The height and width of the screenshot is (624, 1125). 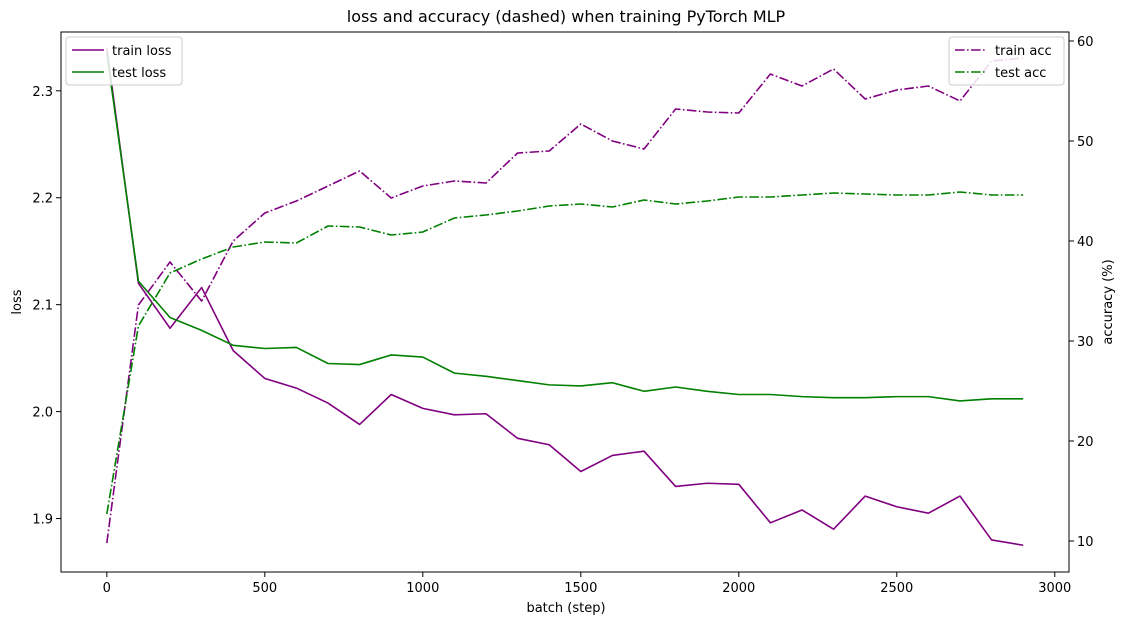 What do you see at coordinates (1006, 61) in the screenshot?
I see `legend-box-upper-right` at bounding box center [1006, 61].